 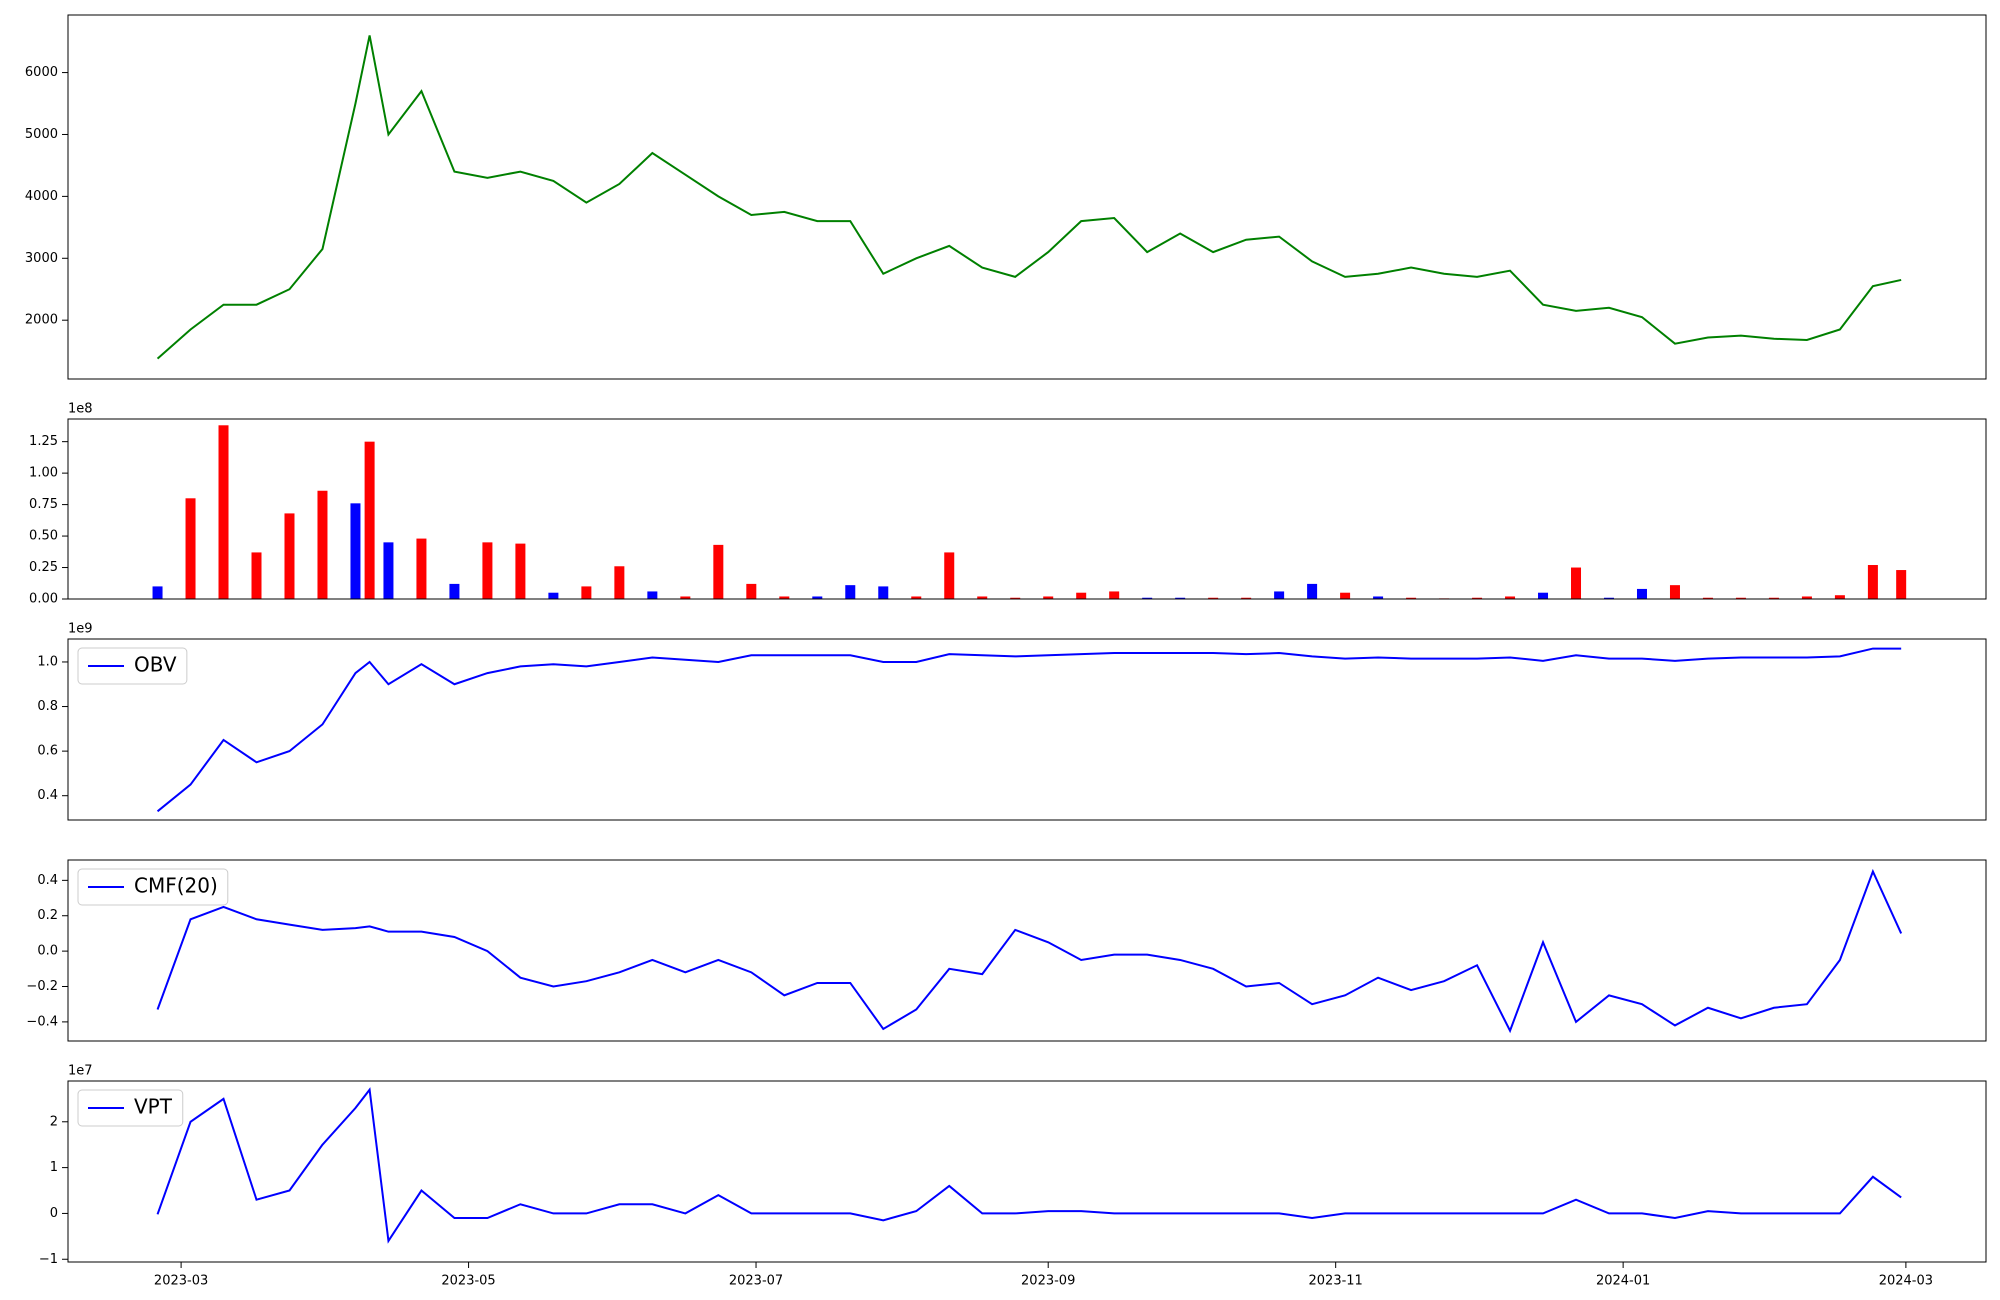 I want to click on x-tick-label: 2023-05, so click(x=468, y=1281).